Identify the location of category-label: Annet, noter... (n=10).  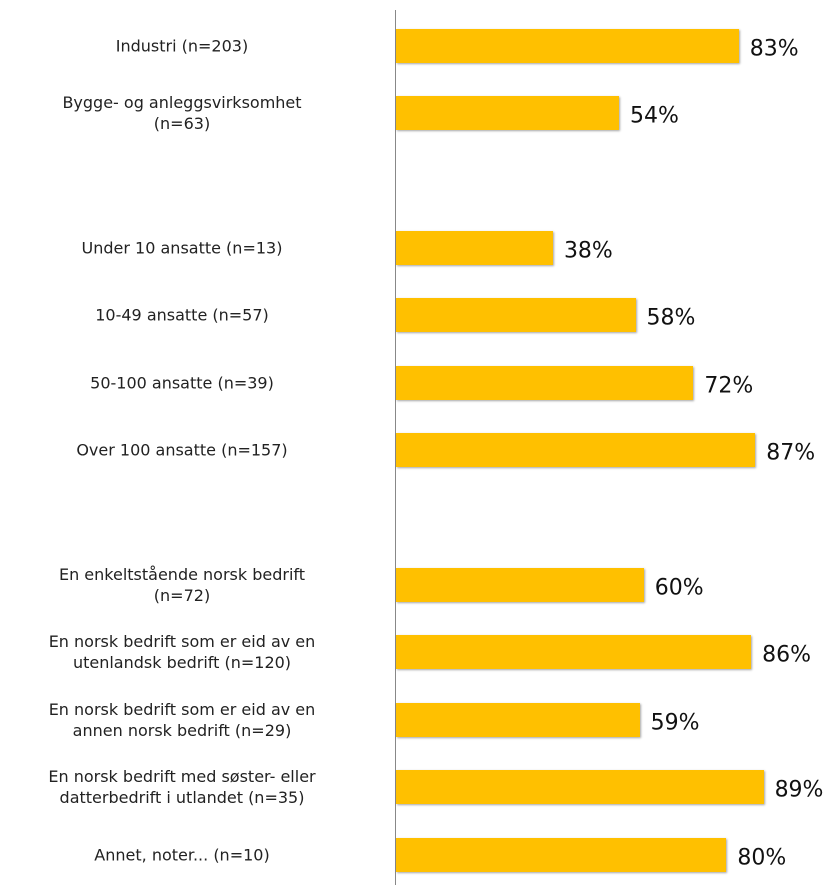
(182, 854).